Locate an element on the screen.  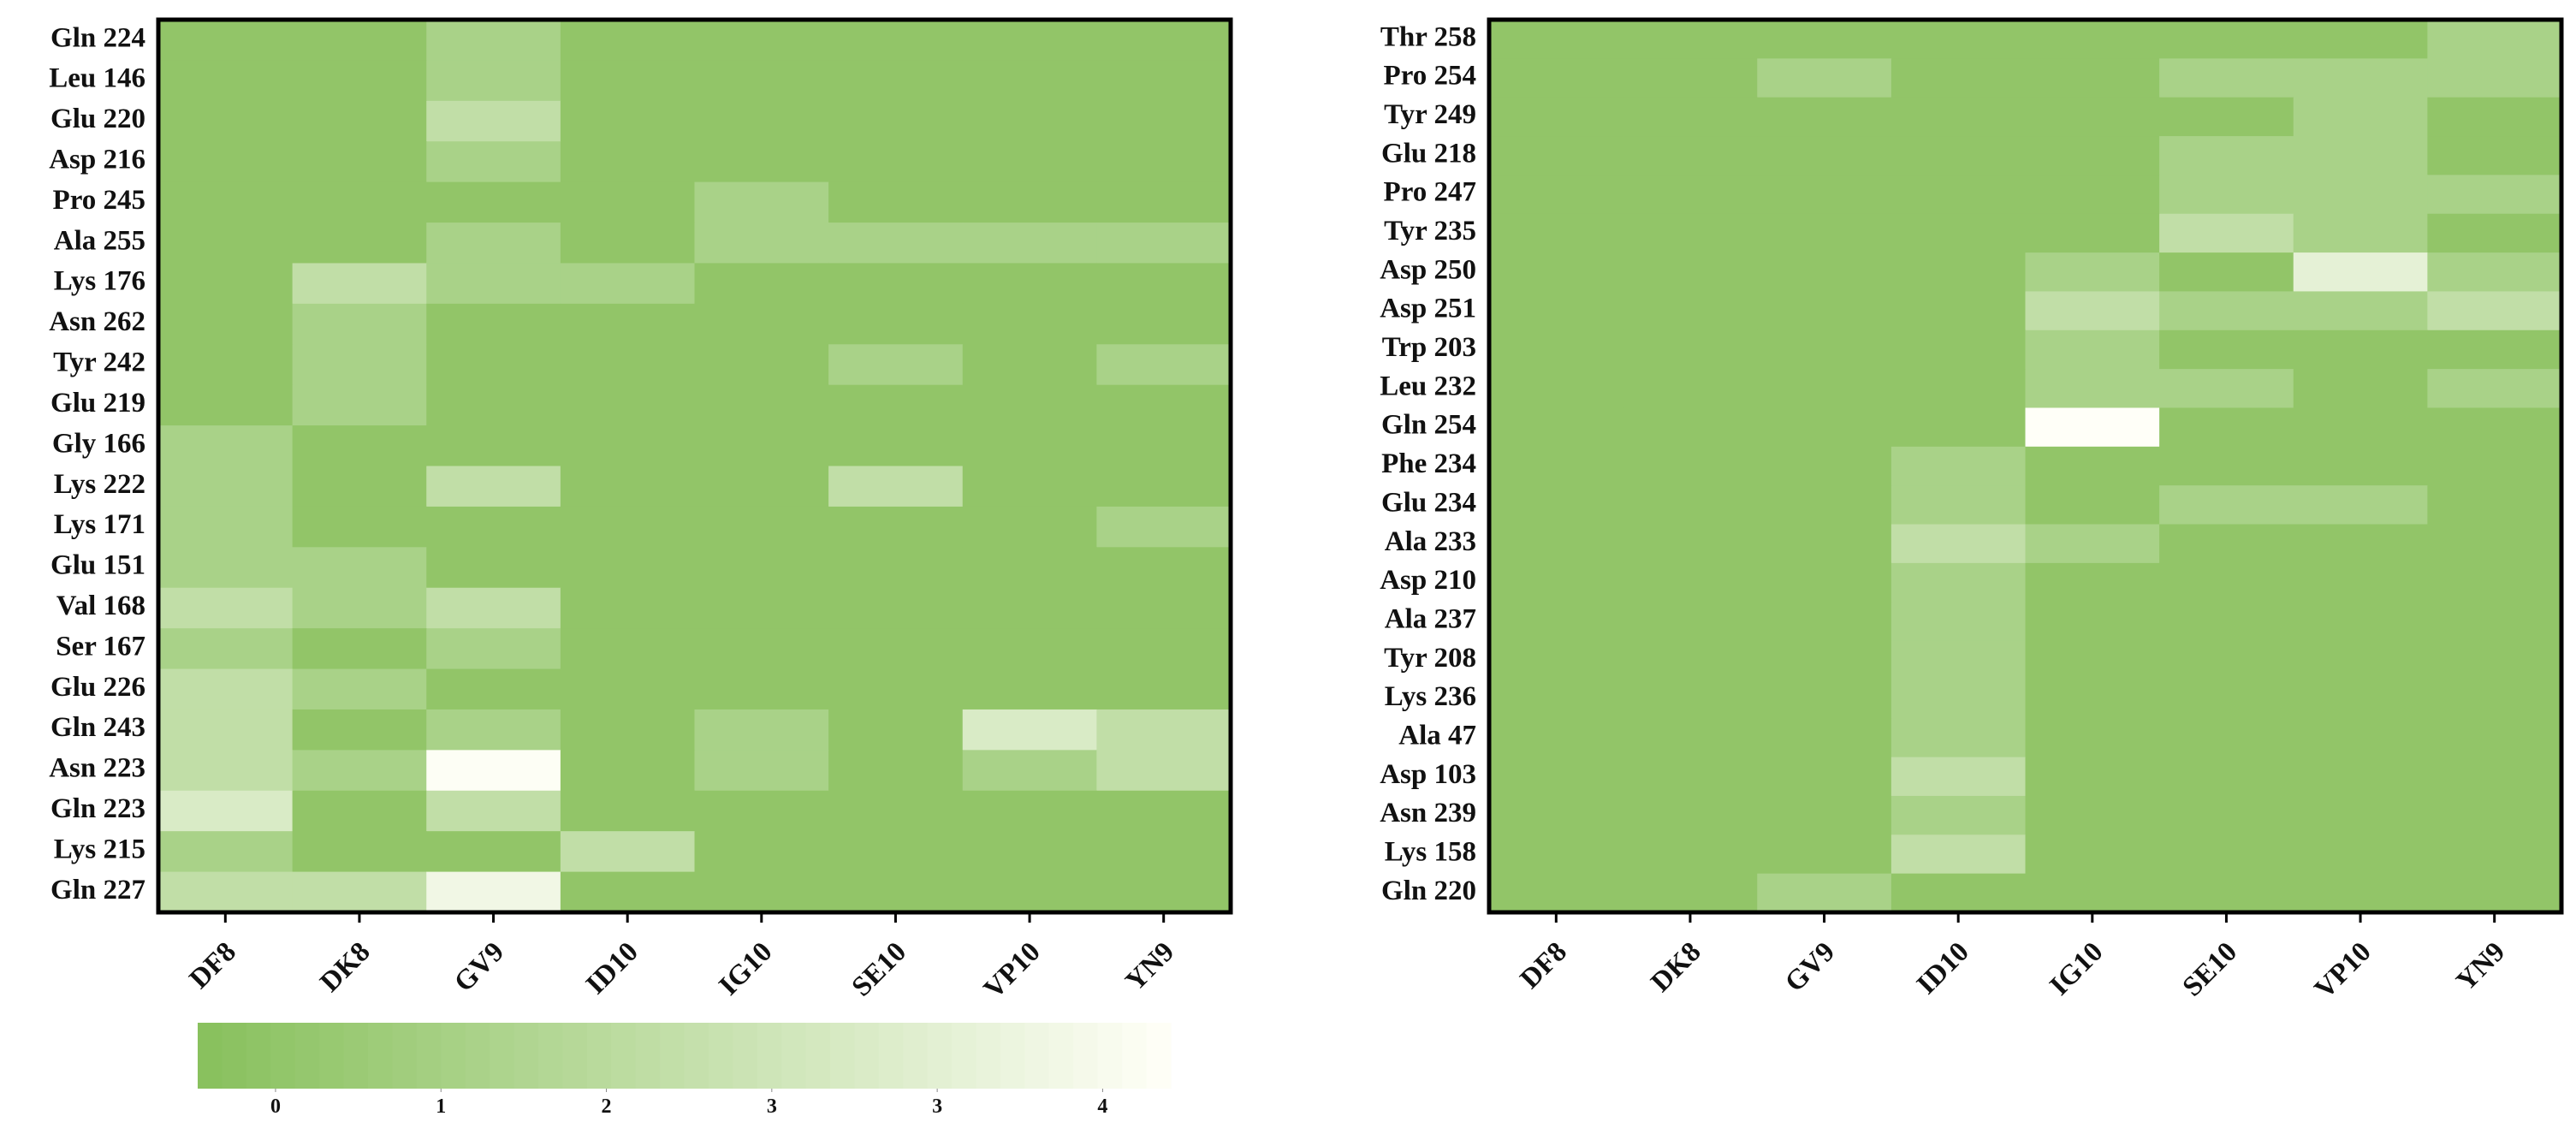
row-label: Tyr 208 is located at coordinates (1430, 659).